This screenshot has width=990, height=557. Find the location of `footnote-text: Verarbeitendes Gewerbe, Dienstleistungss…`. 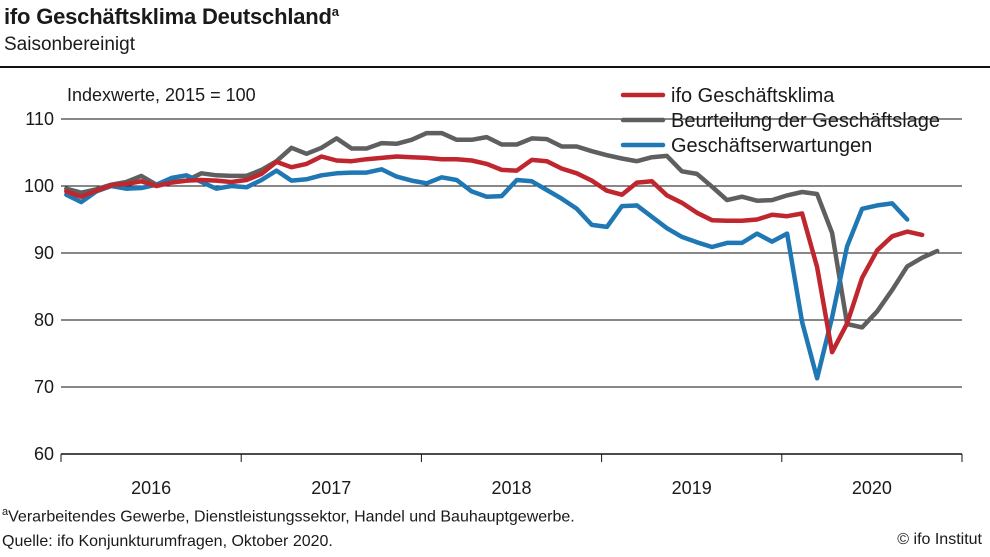

footnote-text: Verarbeitendes Gewerbe, Dienstleistungss… is located at coordinates (291, 517).